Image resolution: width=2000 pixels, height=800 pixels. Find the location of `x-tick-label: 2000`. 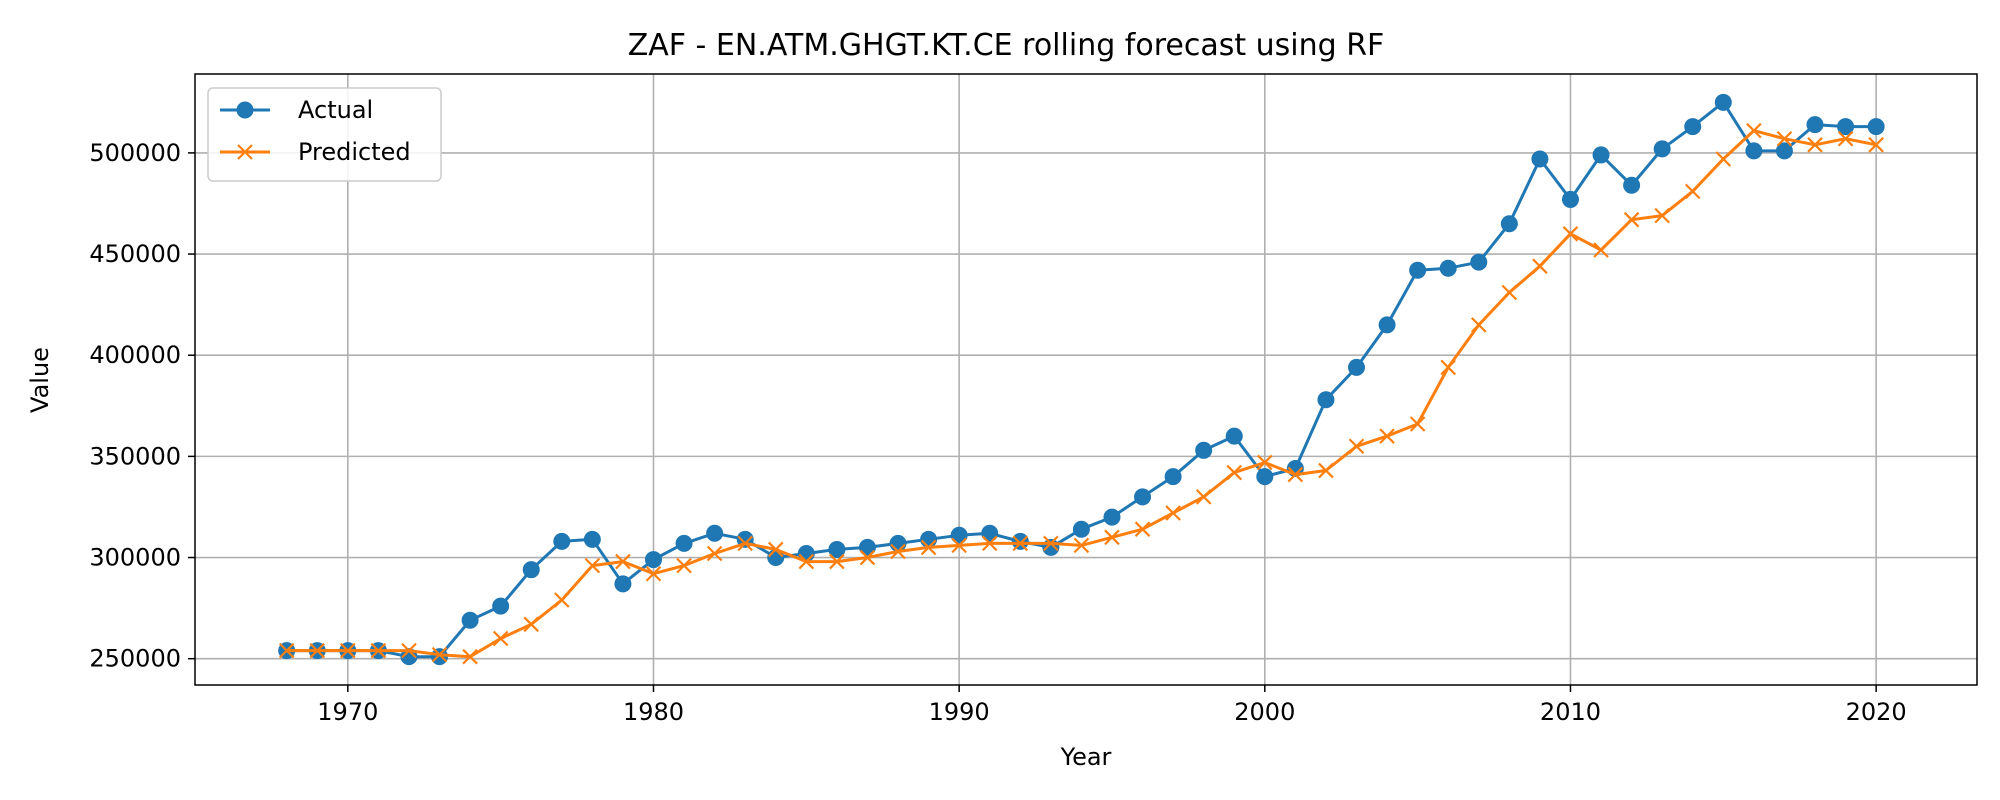

x-tick-label: 2000 is located at coordinates (1264, 712).